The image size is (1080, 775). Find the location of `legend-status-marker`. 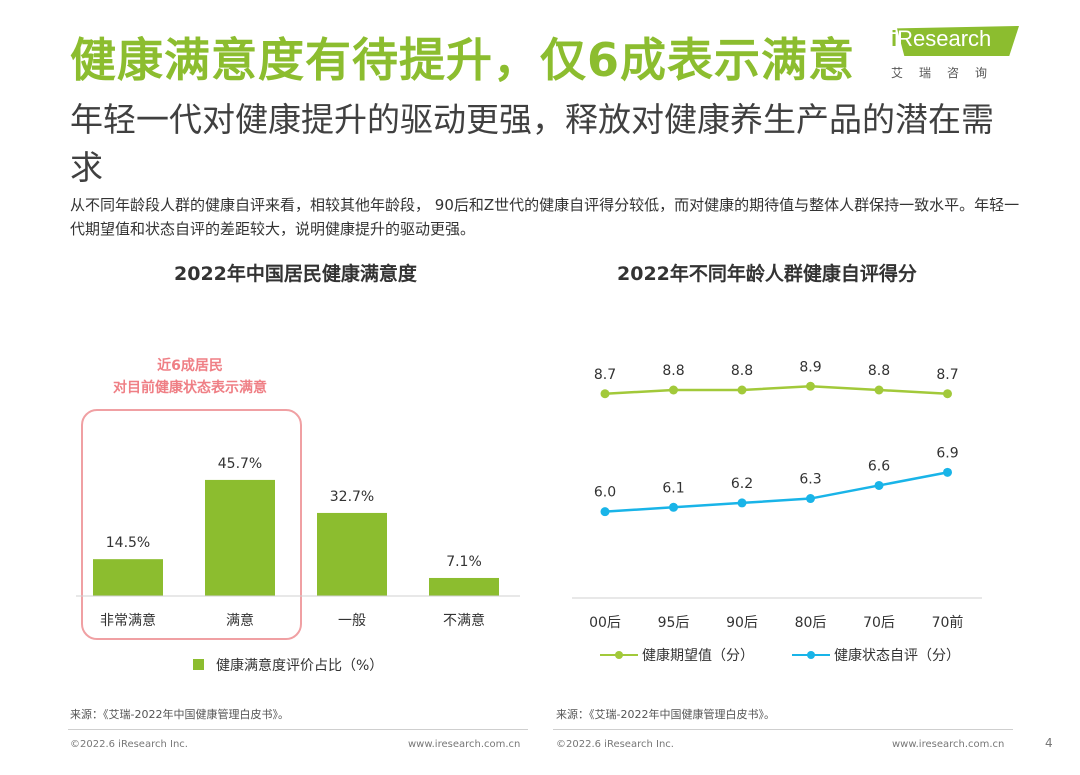

legend-status-marker is located at coordinates (811, 655).